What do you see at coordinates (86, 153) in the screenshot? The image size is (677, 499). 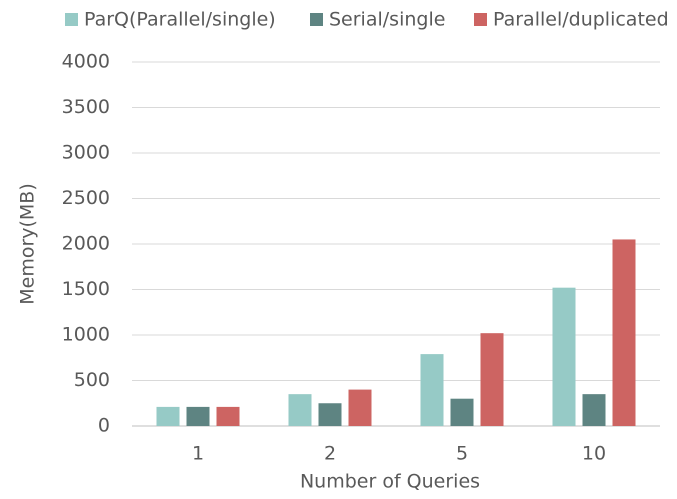 I see `y-tick-label: 3000` at bounding box center [86, 153].